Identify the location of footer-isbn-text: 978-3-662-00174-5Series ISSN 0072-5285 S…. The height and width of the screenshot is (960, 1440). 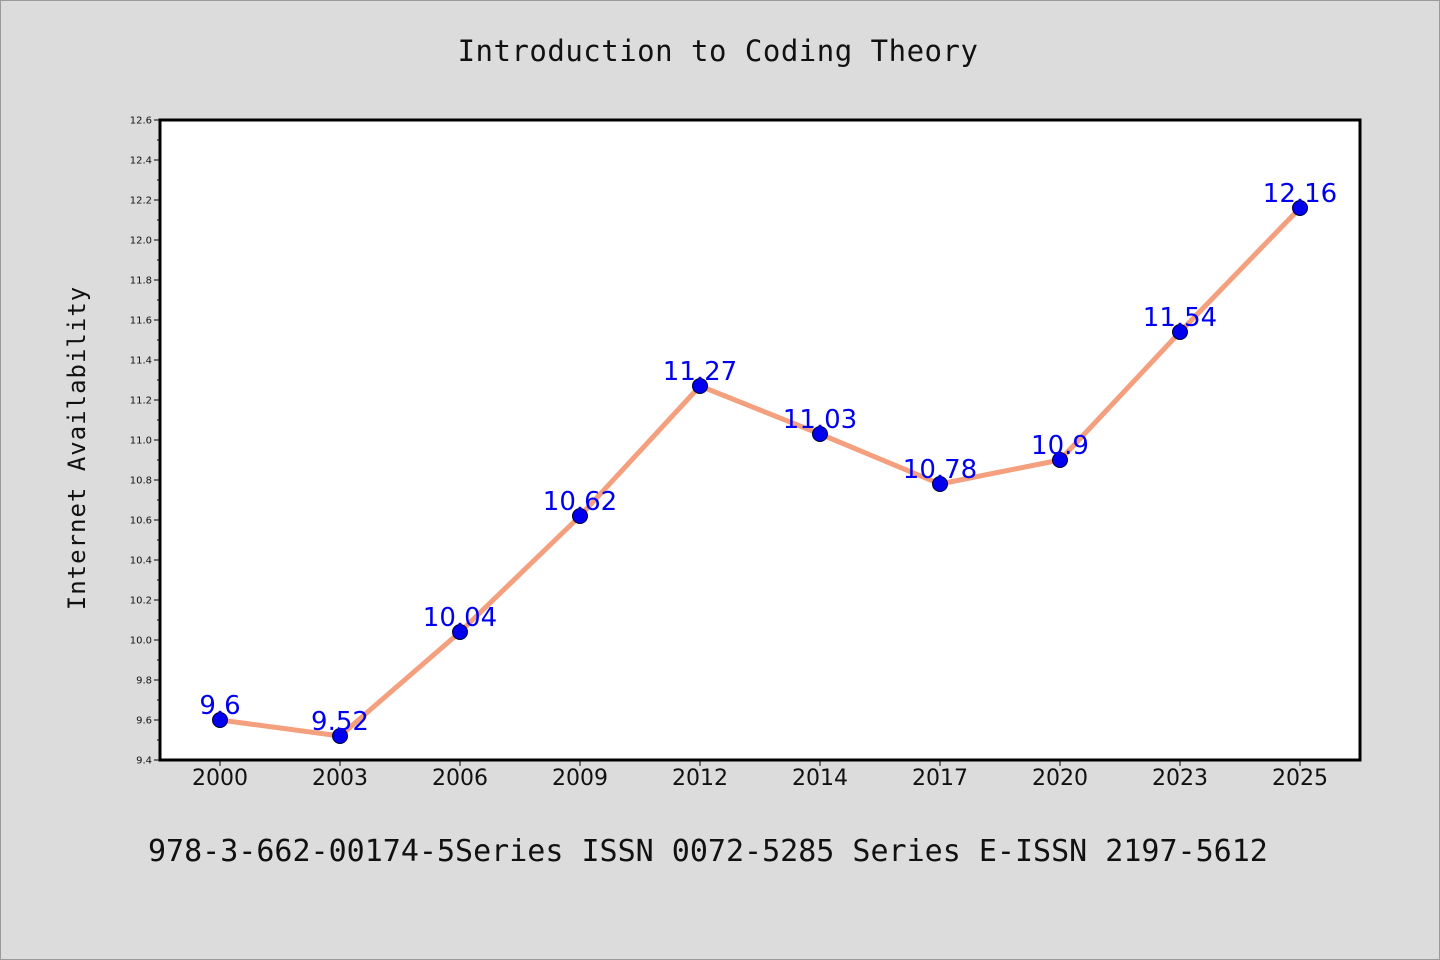
(708, 851).